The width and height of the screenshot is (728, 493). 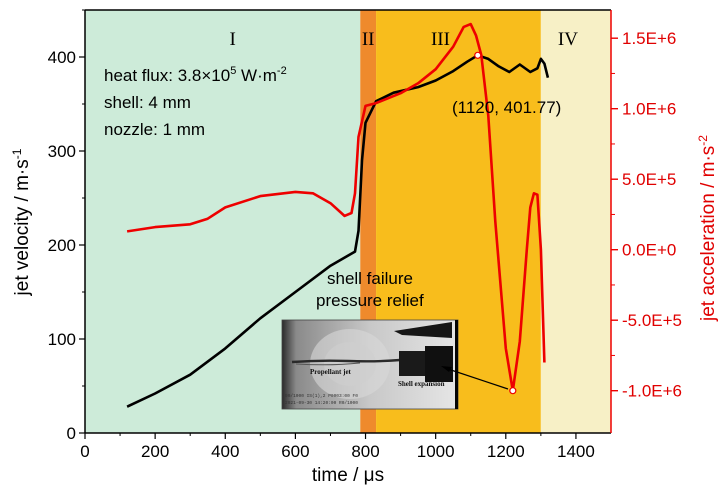 What do you see at coordinates (62, 151) in the screenshot?
I see `y-left-tick-label: 300` at bounding box center [62, 151].